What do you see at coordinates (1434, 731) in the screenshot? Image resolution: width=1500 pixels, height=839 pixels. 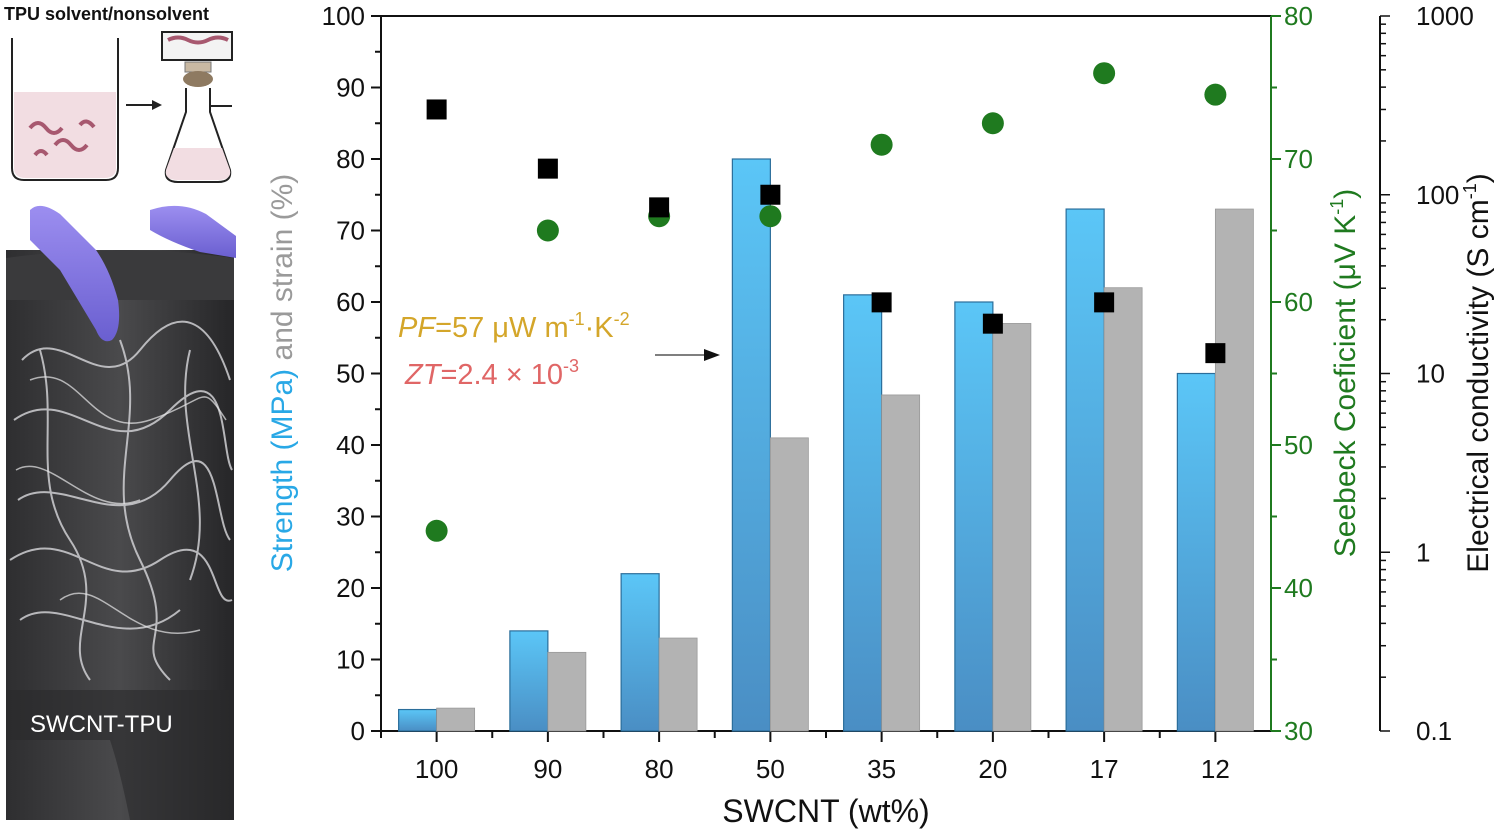 I see `y3-tick-label: 0.1` at bounding box center [1434, 731].